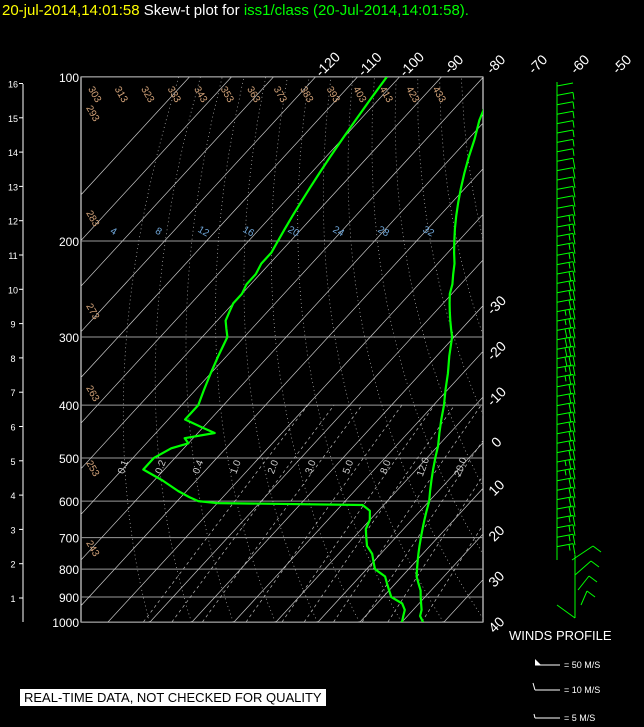 The height and width of the screenshot is (727, 644). What do you see at coordinates (69, 406) in the screenshot?
I see `pressure-tick-label: 400` at bounding box center [69, 406].